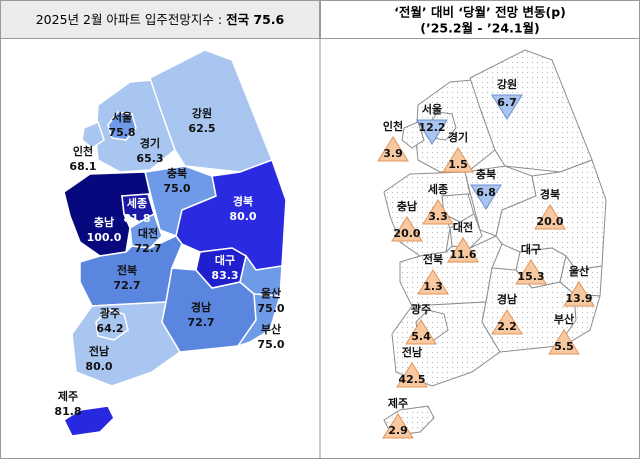 This screenshot has width=640, height=459. Describe the element at coordinates (486, 192) in the screenshot. I see `change-value: 6.8` at that location.